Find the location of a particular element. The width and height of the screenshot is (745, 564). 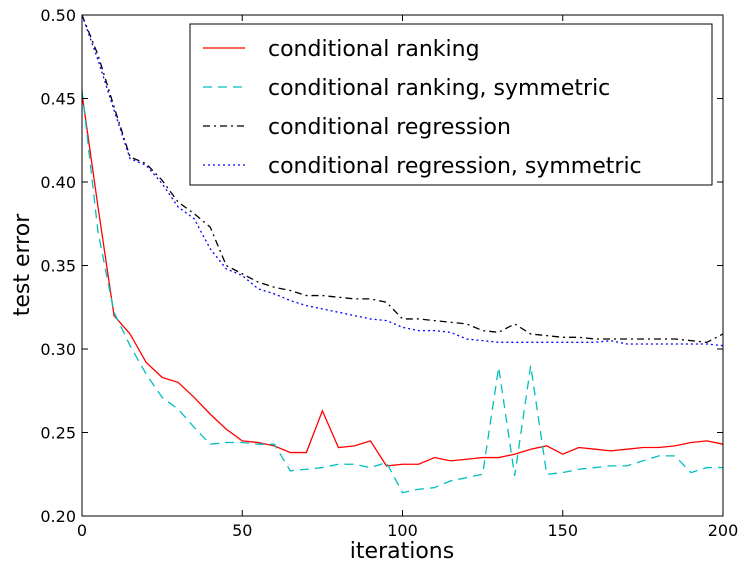

y-tick-label: 0.35 is located at coordinates (58, 266).